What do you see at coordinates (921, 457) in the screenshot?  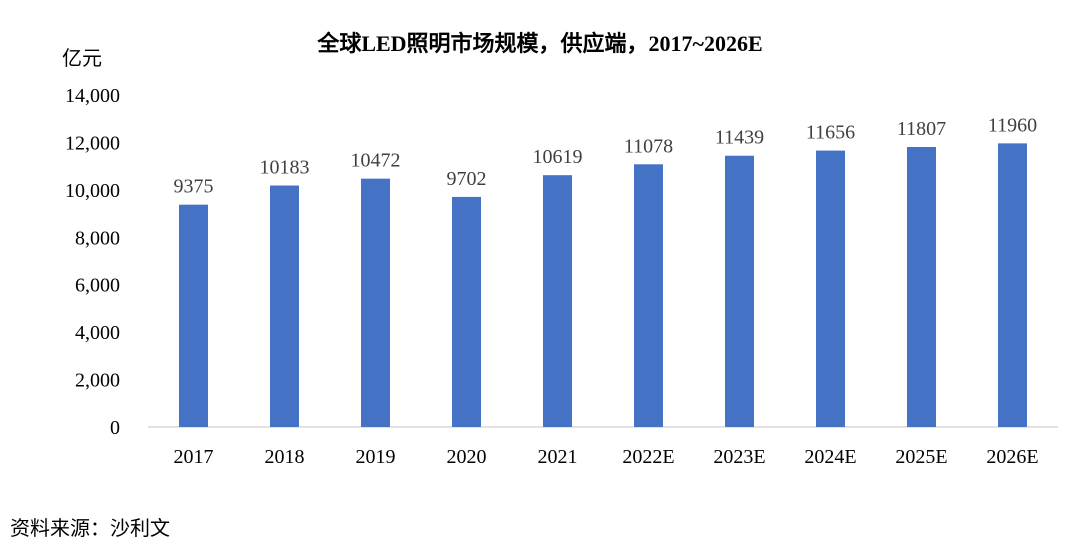 I see `x-tick-label: 2025E` at bounding box center [921, 457].